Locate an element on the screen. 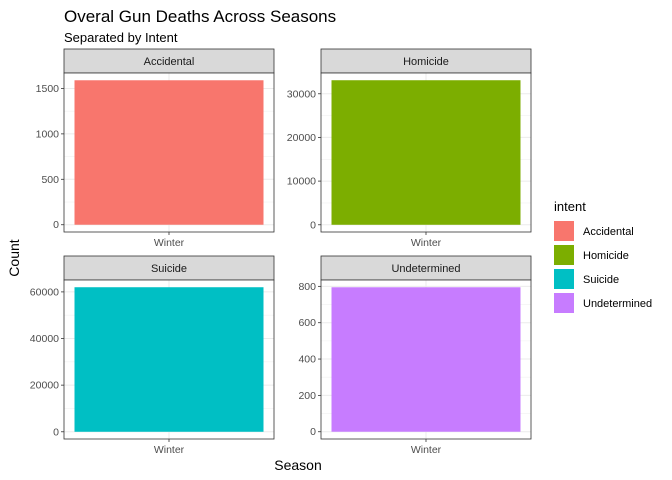 Image resolution: width=672 pixels, height=480 pixels. y-tick-label: 30000 is located at coordinates (301, 94).